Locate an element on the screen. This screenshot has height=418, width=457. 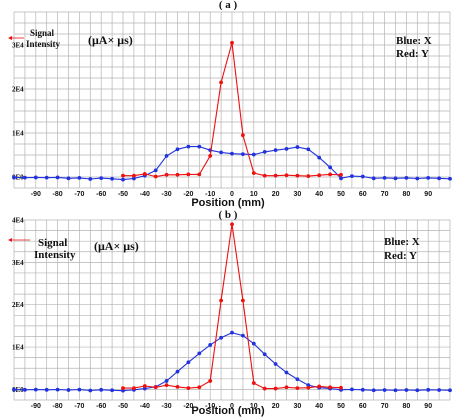
x-tick-label: -10 is located at coordinates (210, 406).